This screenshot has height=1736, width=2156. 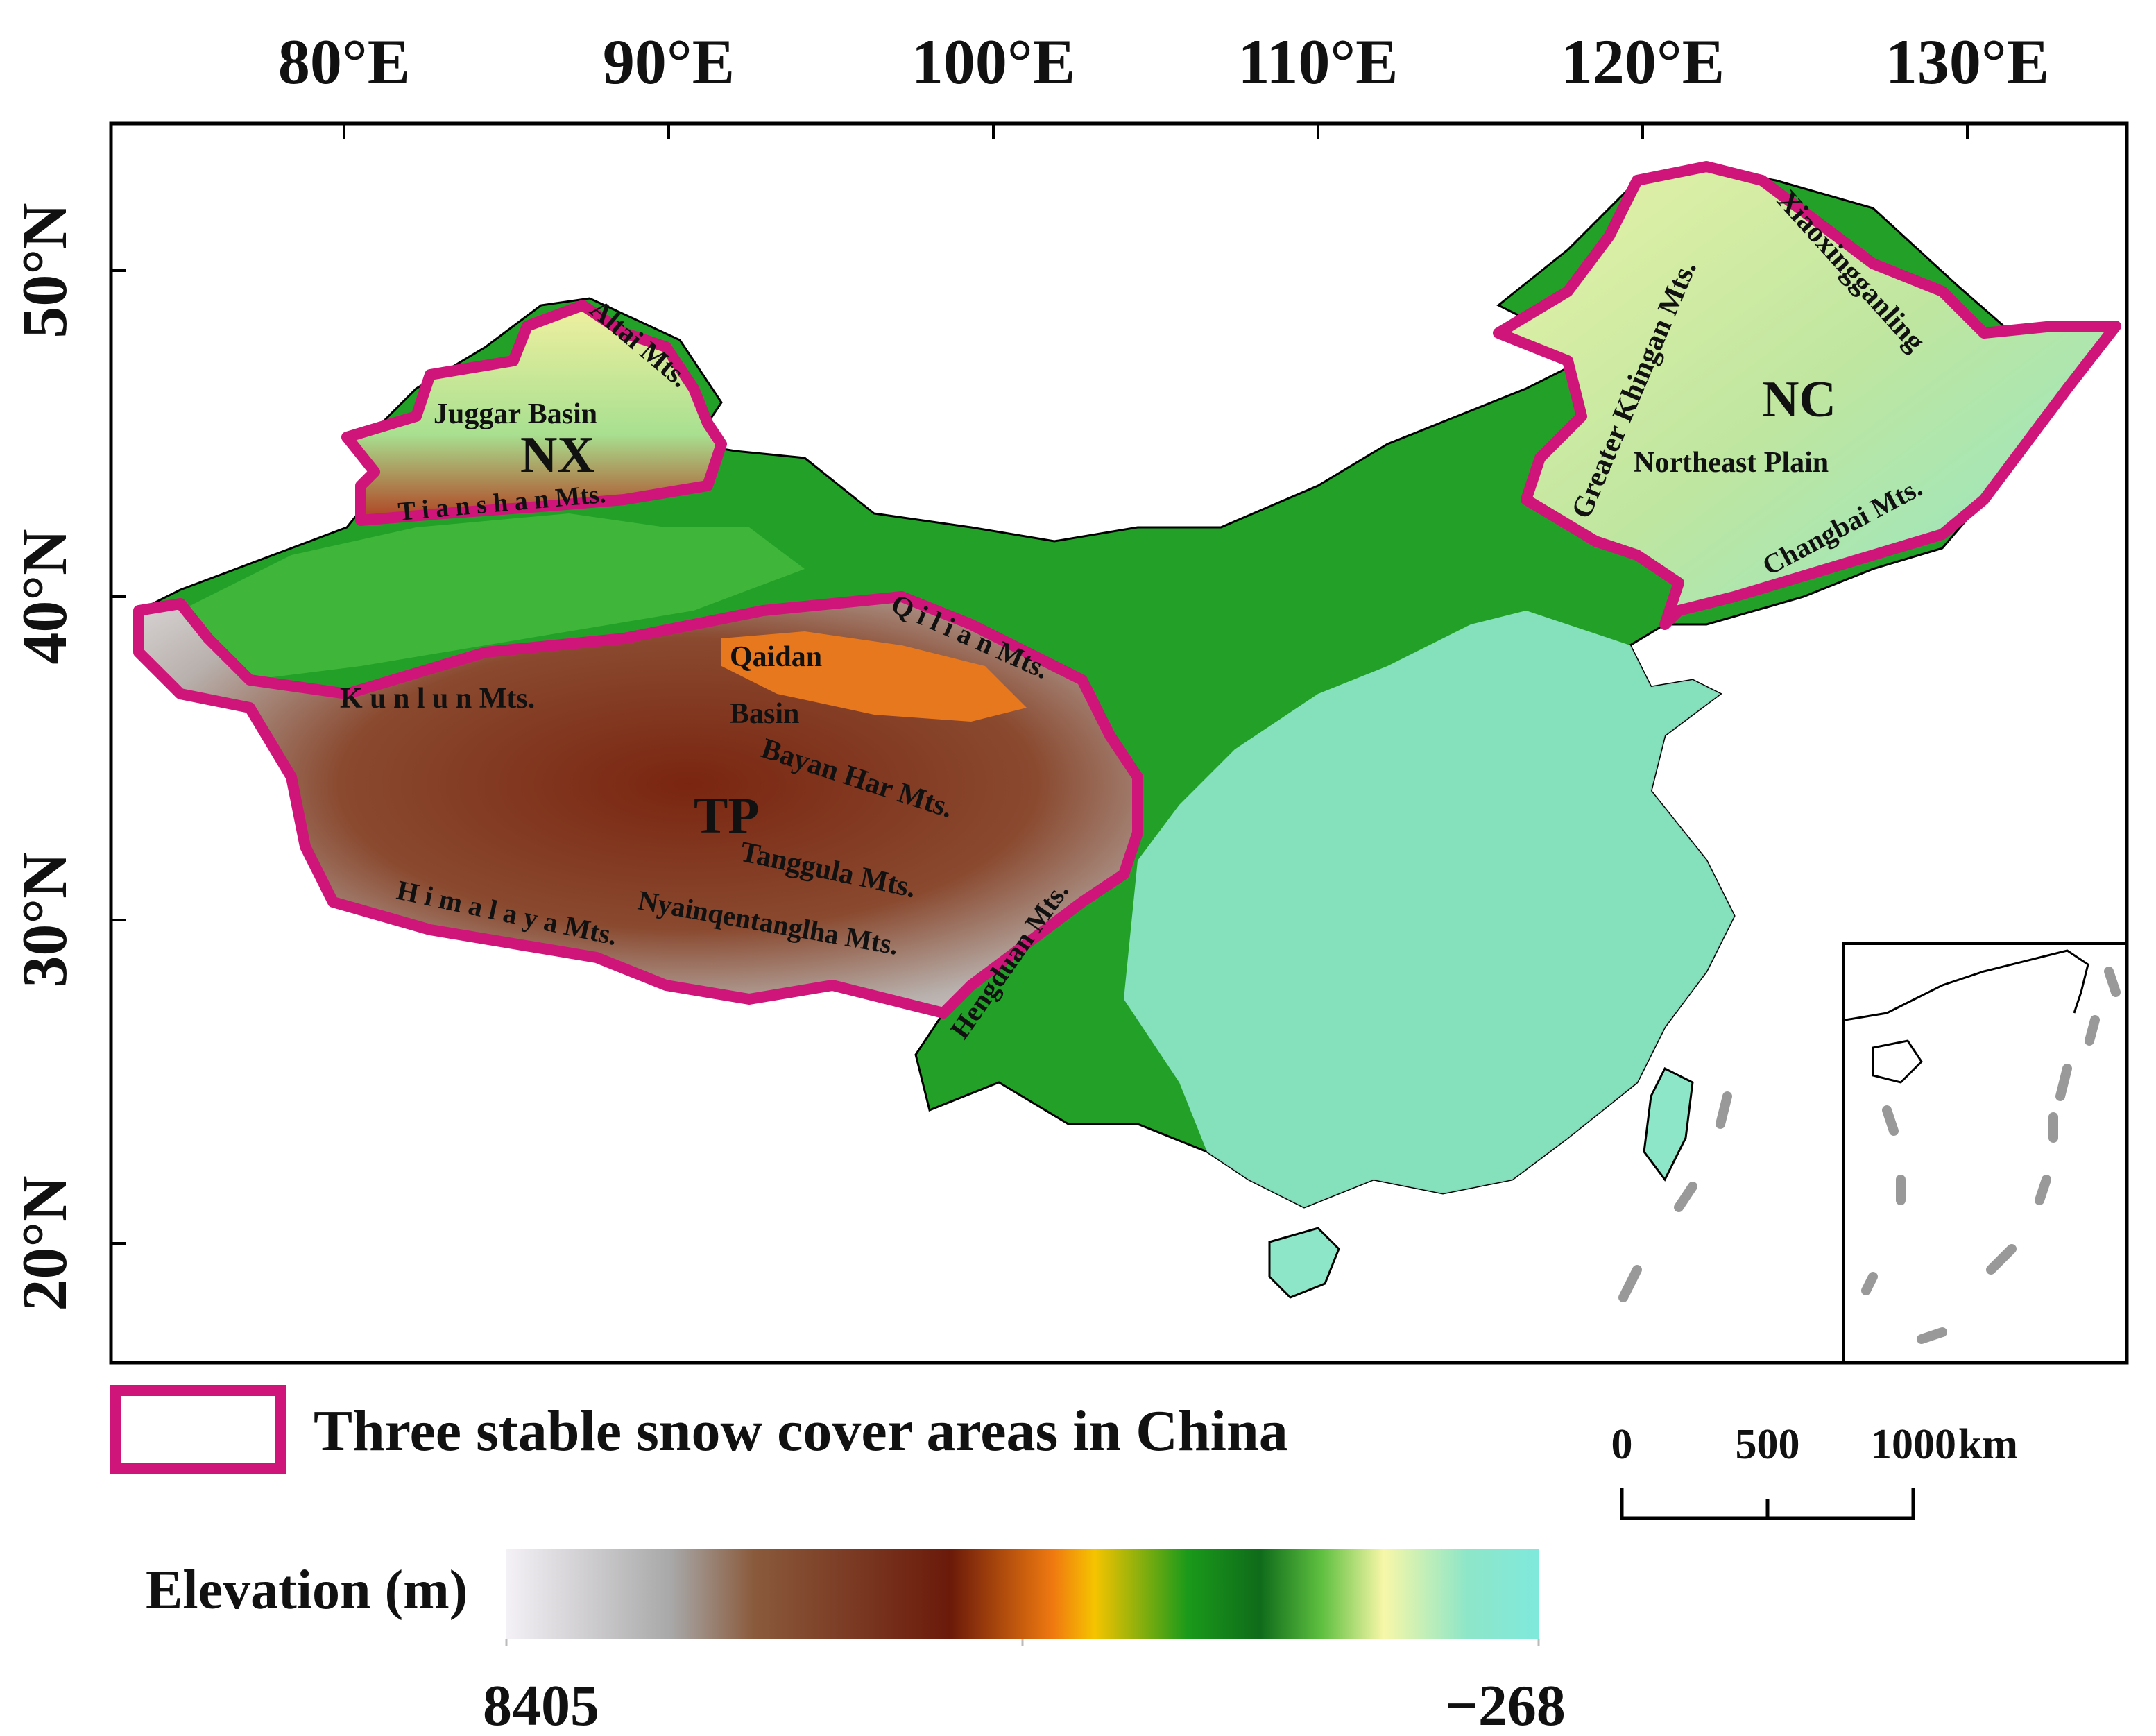 I want to click on scalebar, so click(x=1767, y=1504).